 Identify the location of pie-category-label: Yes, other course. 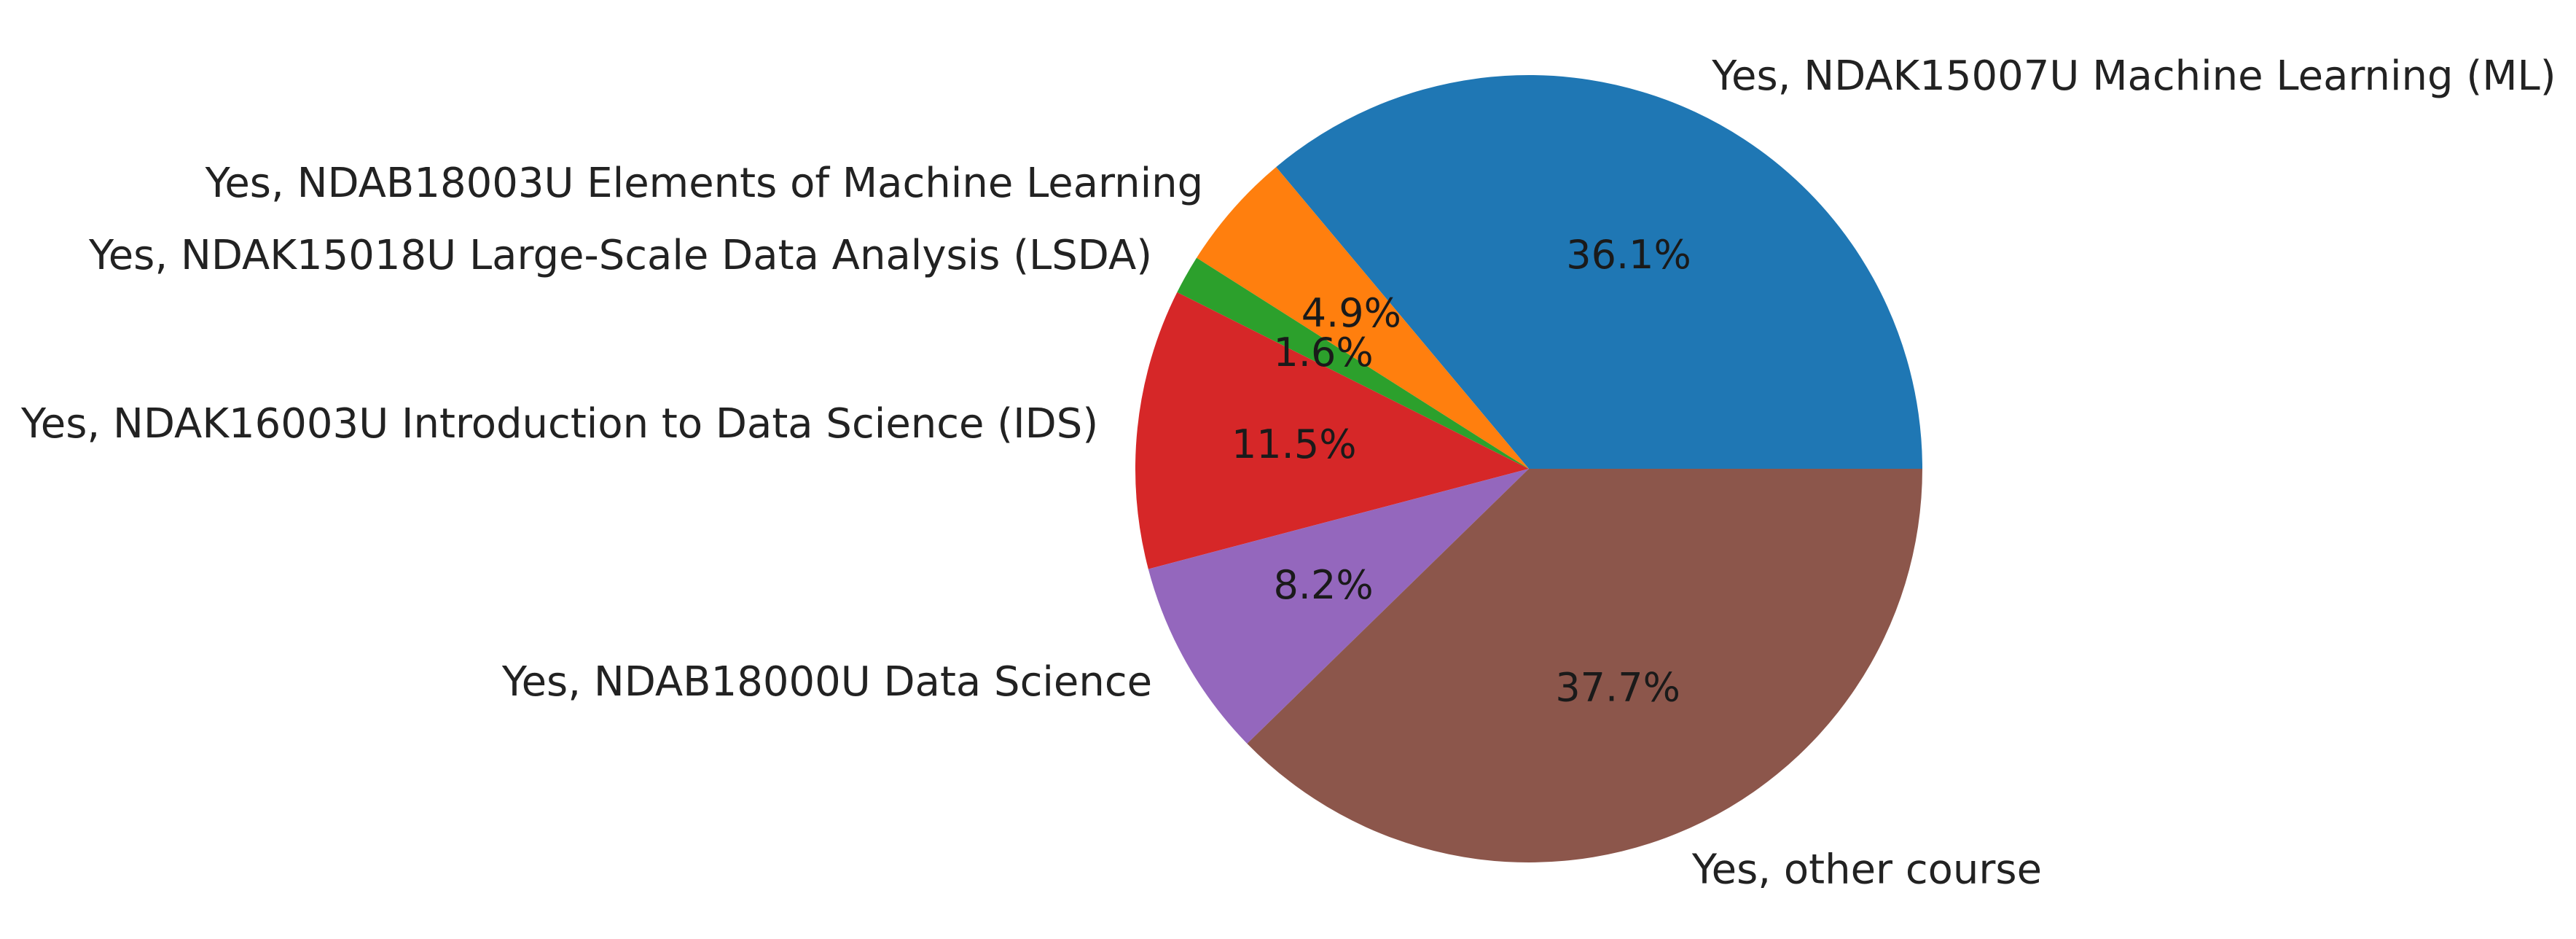
(1866, 870).